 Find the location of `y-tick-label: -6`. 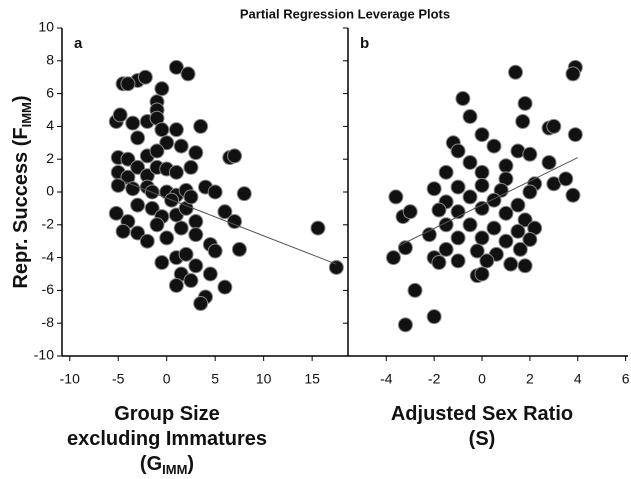

y-tick-label: -6 is located at coordinates (48, 289).